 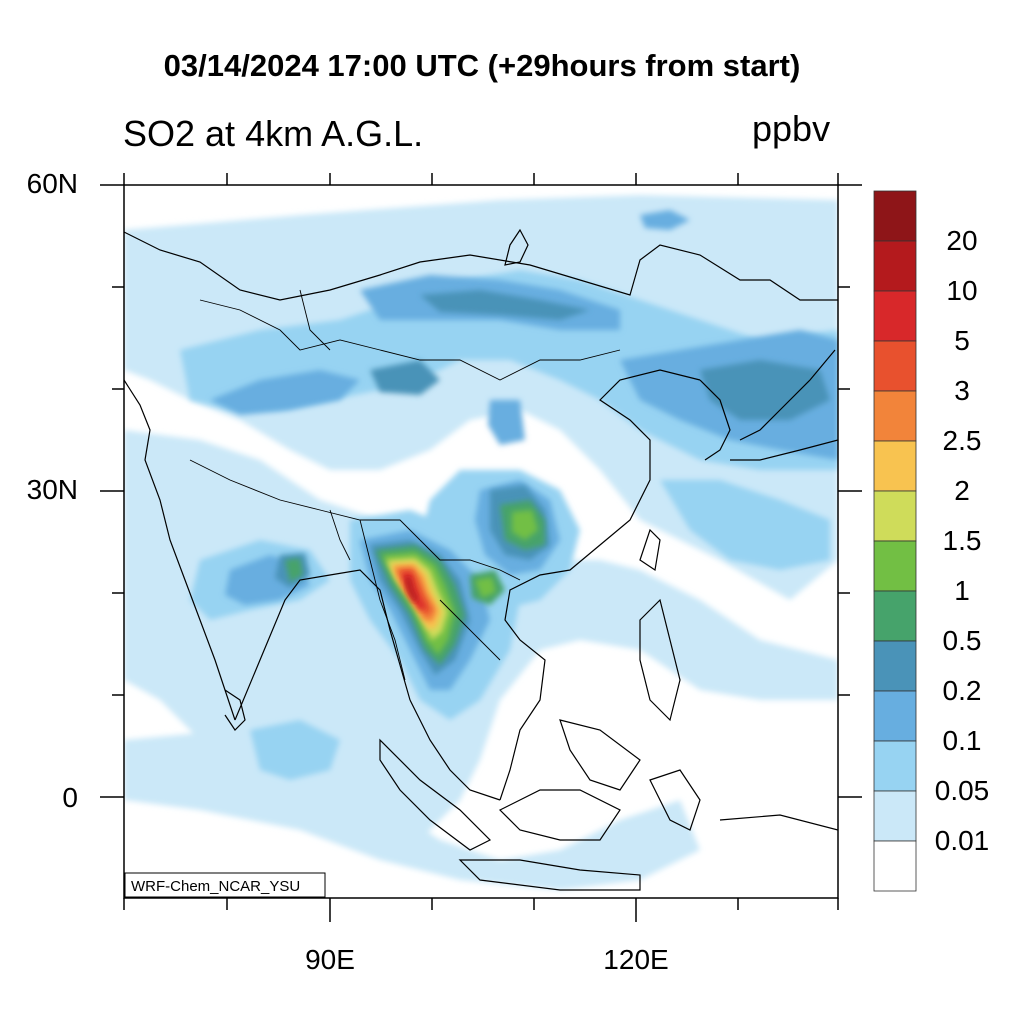 What do you see at coordinates (962, 790) in the screenshot?
I see `colorbar-label: 0.05` at bounding box center [962, 790].